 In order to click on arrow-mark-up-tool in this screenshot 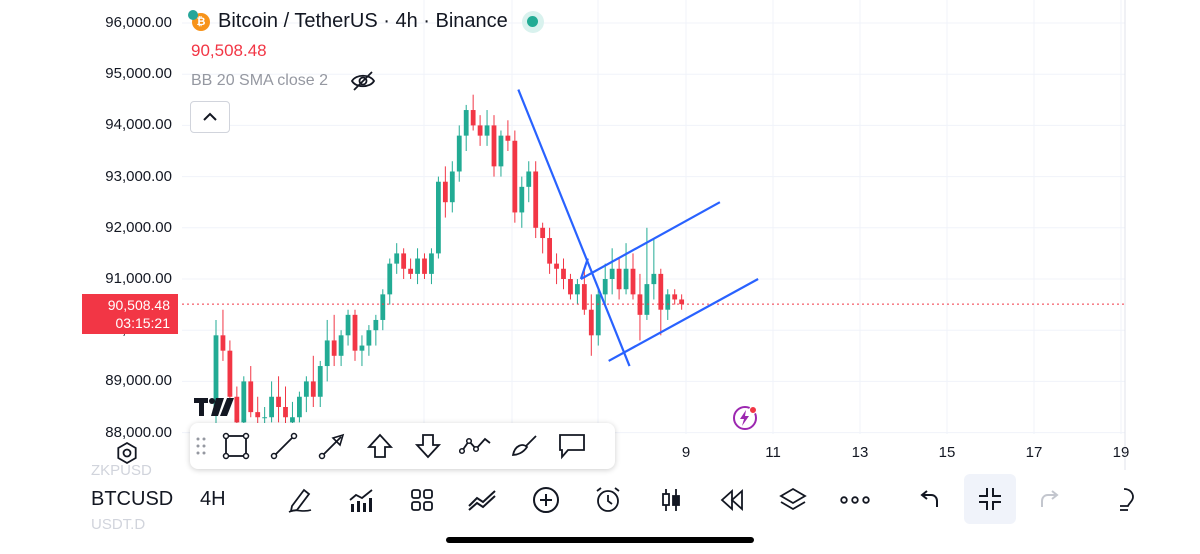, I will do `click(380, 446)`.